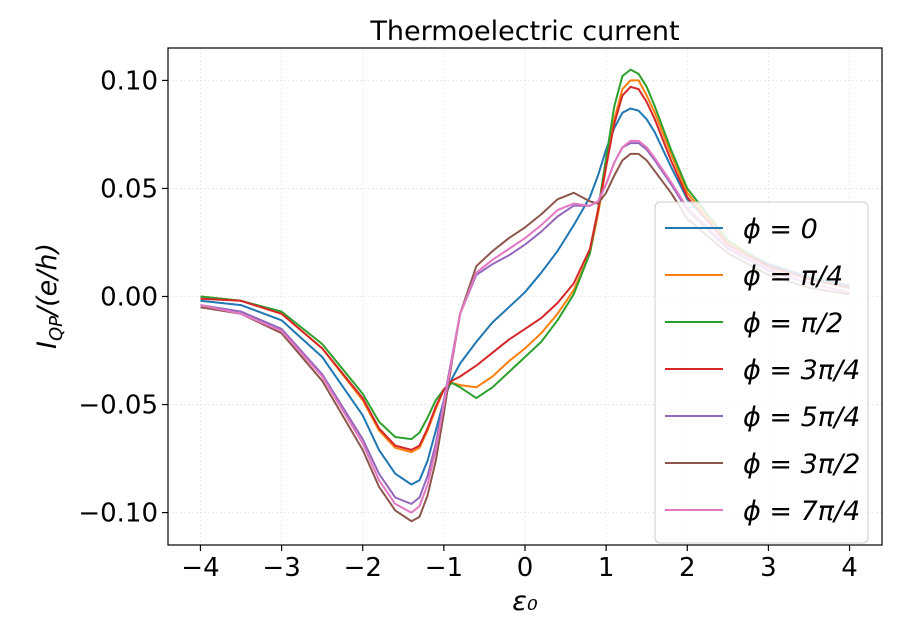 This screenshot has height=636, width=899. What do you see at coordinates (793, 323) in the screenshot?
I see `legend-label: ϕ = π/2` at bounding box center [793, 323].